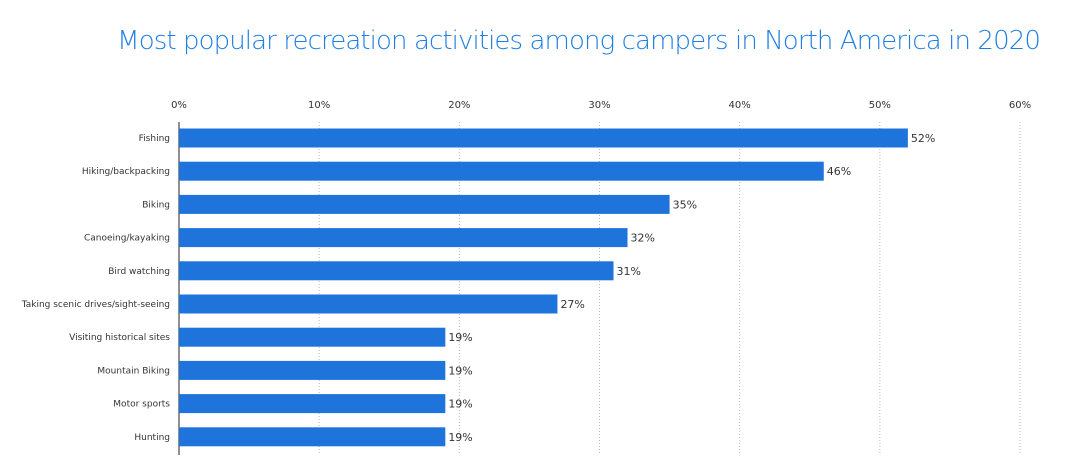 The height and width of the screenshot is (465, 1080). Describe the element at coordinates (127, 239) in the screenshot. I see `category-label: Canoeing/kayaking` at that location.